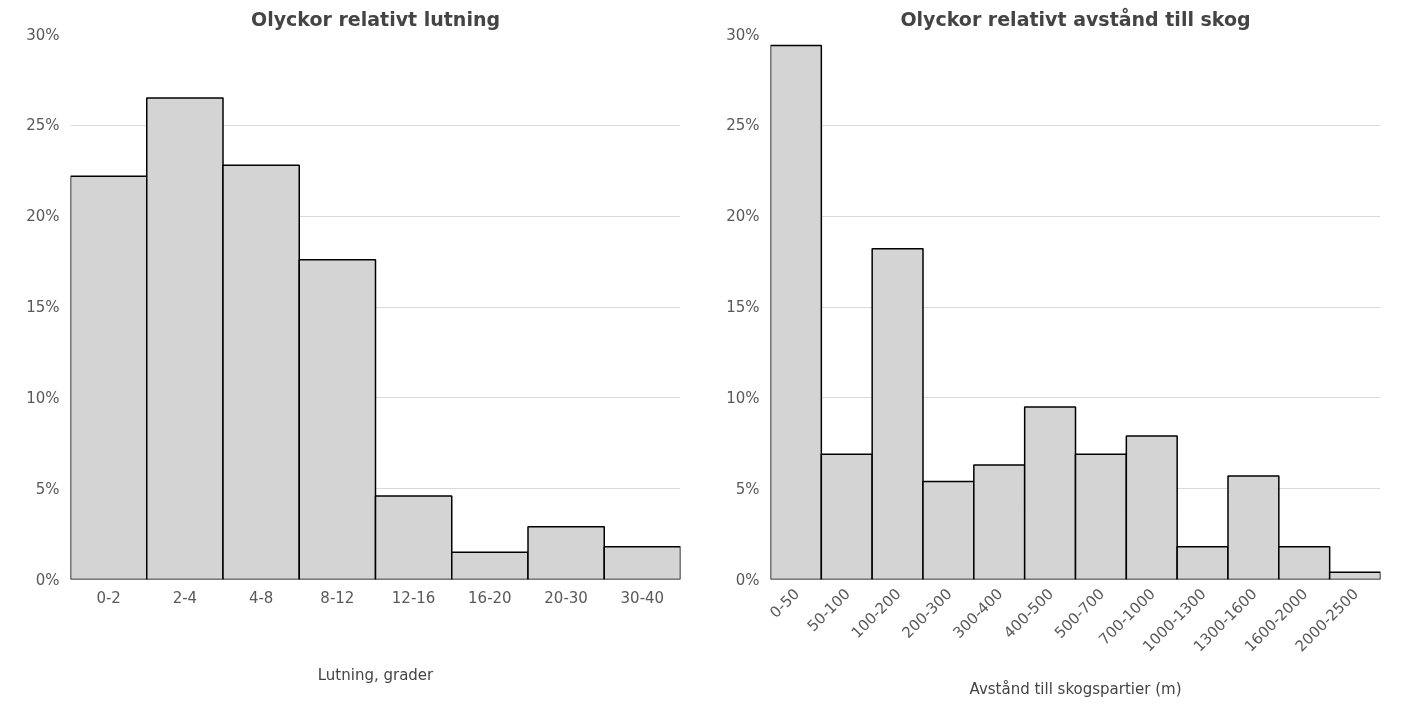 This screenshot has width=1425, height=721. What do you see at coordinates (1075, 18) in the screenshot?
I see `chart-title: Olyckor relativt avstånd till skog` at bounding box center [1075, 18].